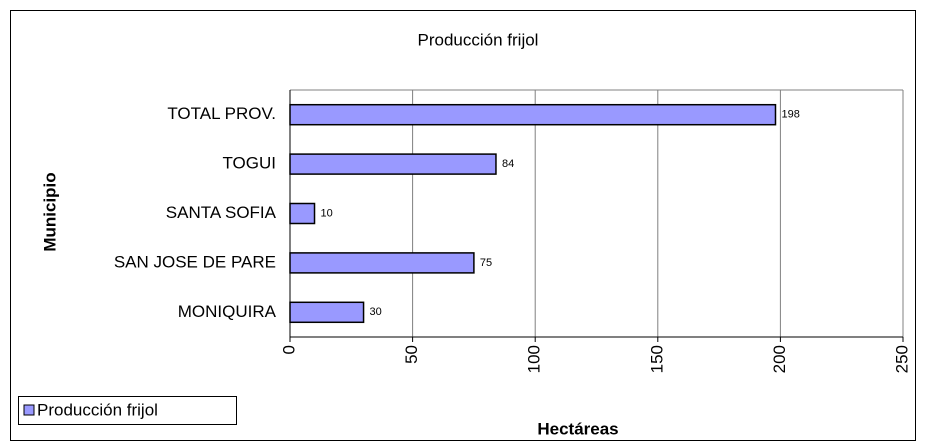 The width and height of the screenshot is (926, 442). Describe the element at coordinates (508, 164) in the screenshot. I see `data-label: 84` at that location.